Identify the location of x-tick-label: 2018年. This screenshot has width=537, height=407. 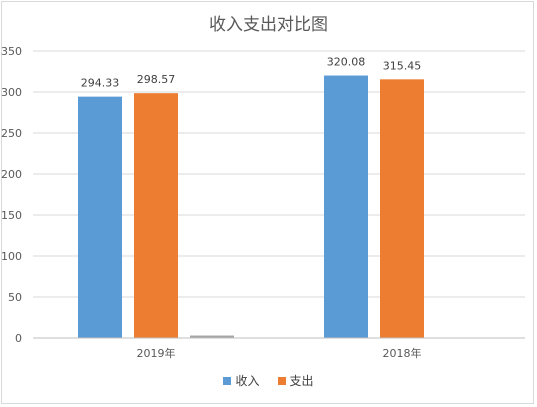
(402, 353).